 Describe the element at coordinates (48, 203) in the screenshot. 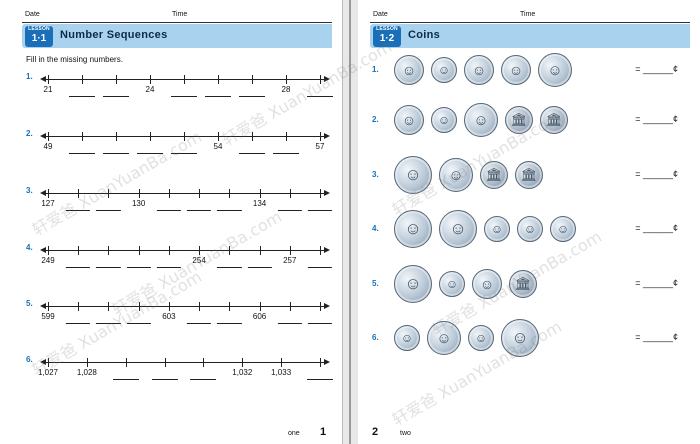

I see `tick-label: 127` at that location.